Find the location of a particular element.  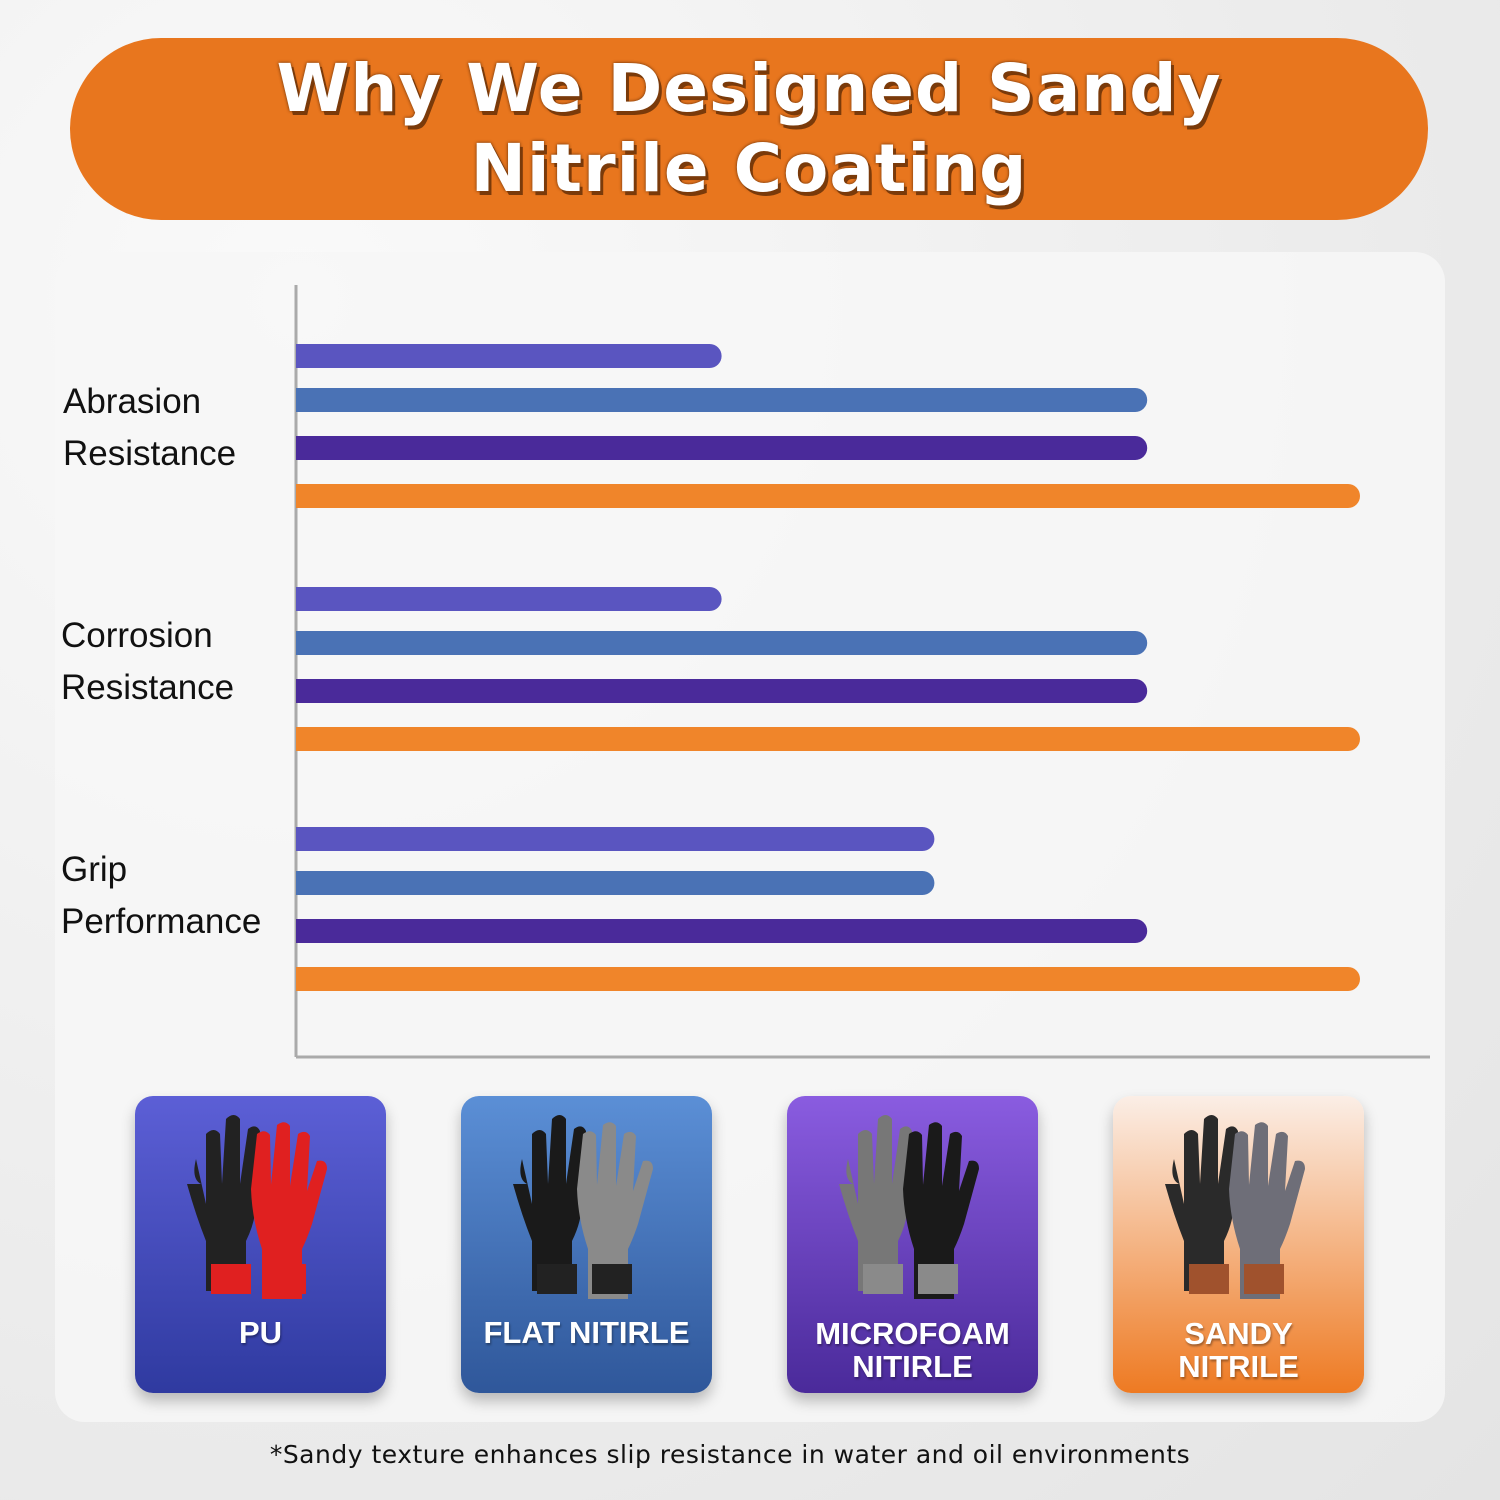

legend-card-3: SANDY NITRILE is located at coordinates (1238, 1244).